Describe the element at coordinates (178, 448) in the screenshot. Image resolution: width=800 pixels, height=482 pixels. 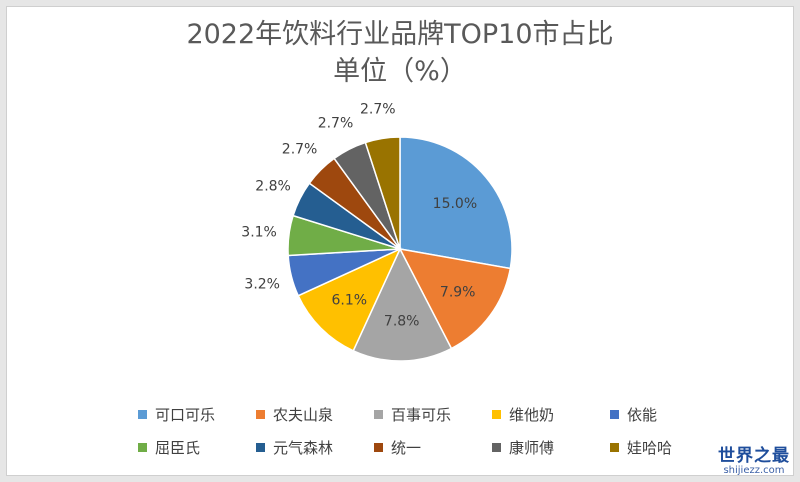
I see `legend-label-5: 屈臣氏` at that location.